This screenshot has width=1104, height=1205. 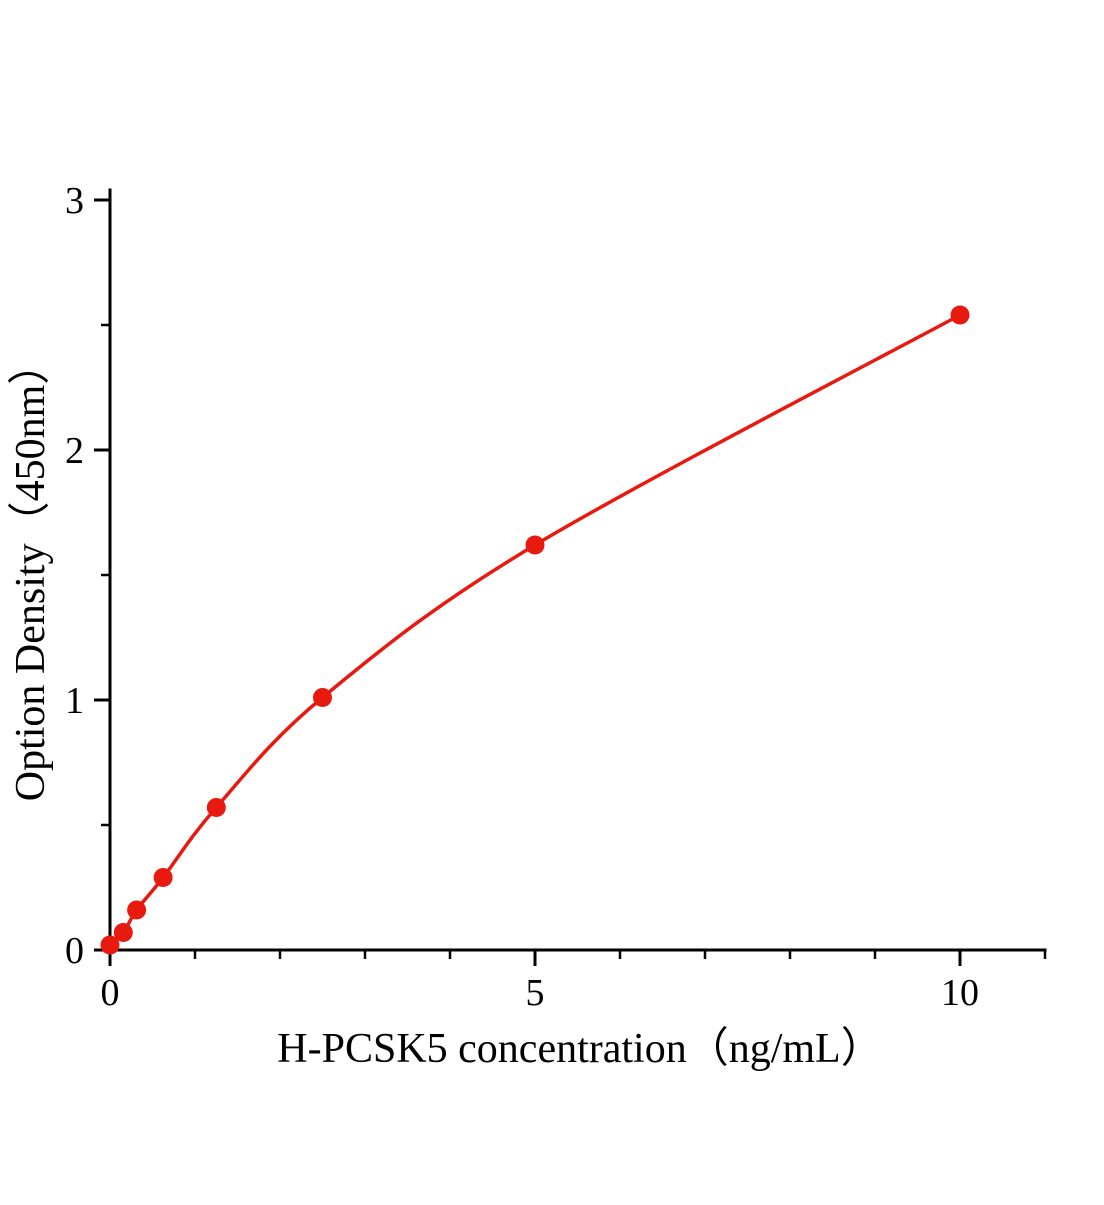 What do you see at coordinates (74, 701) in the screenshot?
I see `y-tick-label: 1` at bounding box center [74, 701].